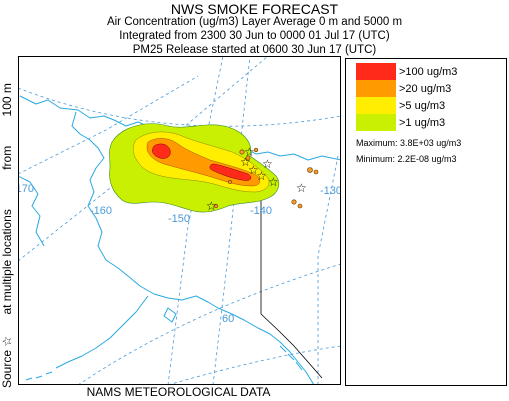 This screenshot has width=509, height=401. Describe the element at coordinates (7, 100) in the screenshot. I see `height-label: 100 m` at that location.